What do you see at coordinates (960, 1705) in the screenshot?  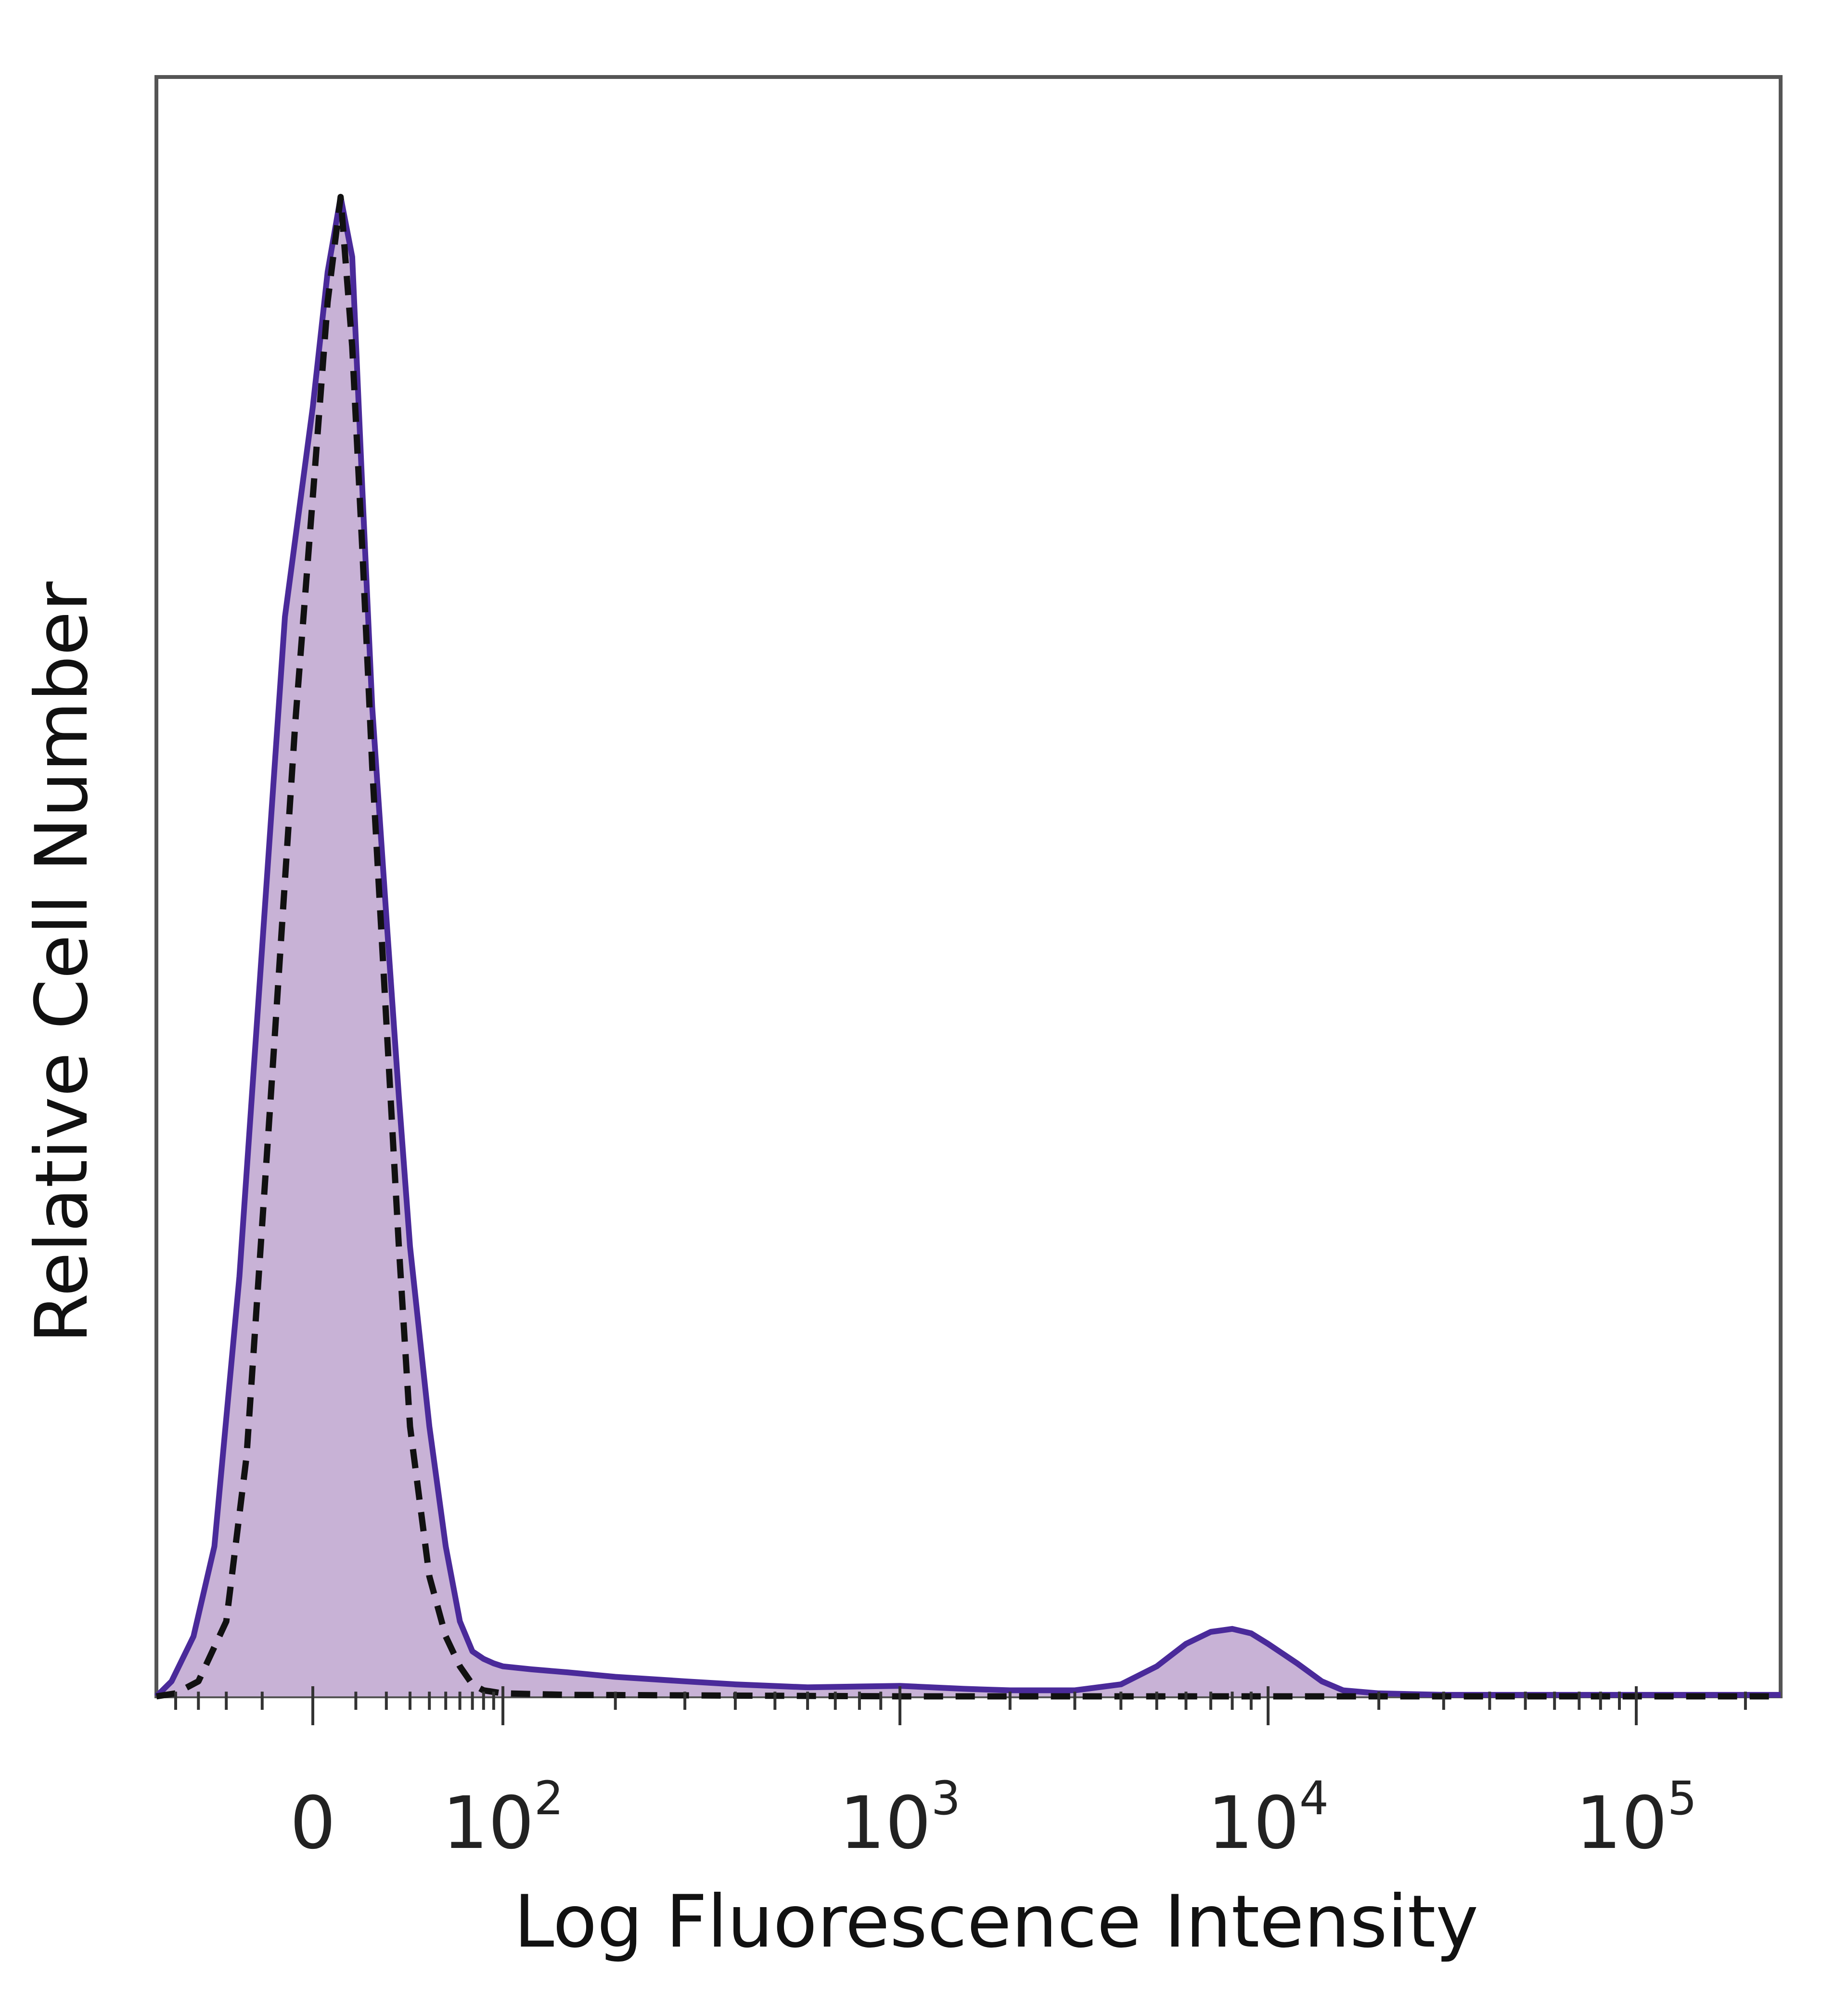 I see `x-axis-ticks` at bounding box center [960, 1705].